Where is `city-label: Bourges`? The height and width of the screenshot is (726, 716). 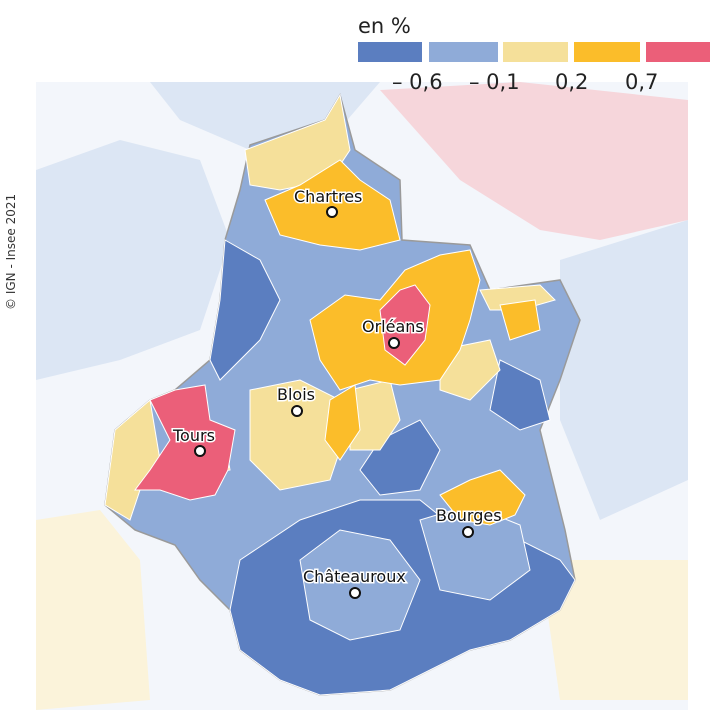 city-label: Bourges is located at coordinates (469, 515).